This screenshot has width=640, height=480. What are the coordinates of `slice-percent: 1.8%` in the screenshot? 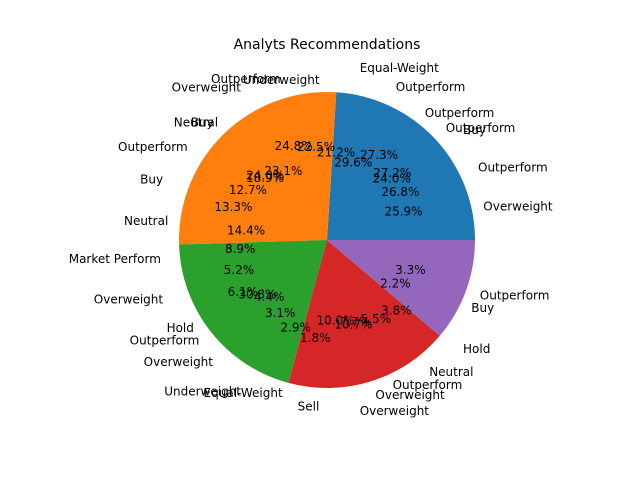 It's located at (315, 338).